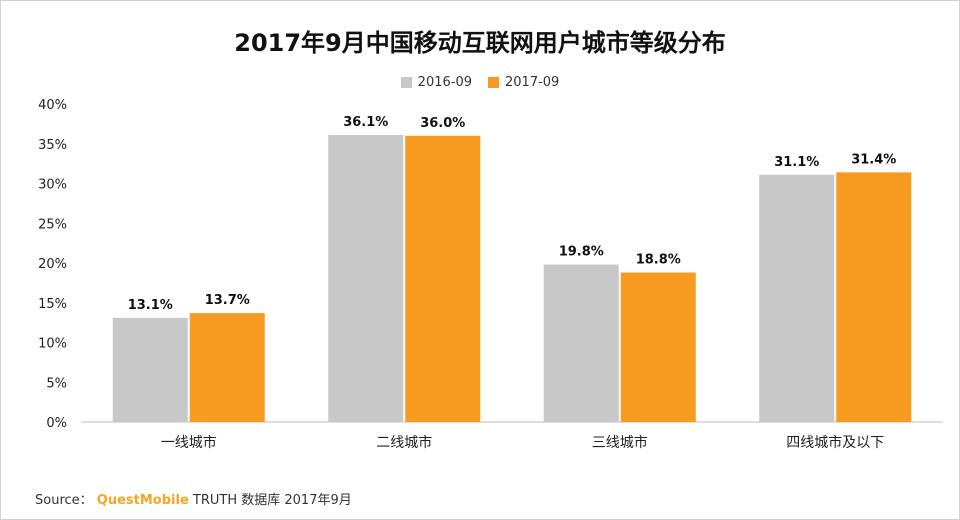 The width and height of the screenshot is (960, 520). Describe the element at coordinates (52, 304) in the screenshot. I see `y-tick-label: 15%` at that location.